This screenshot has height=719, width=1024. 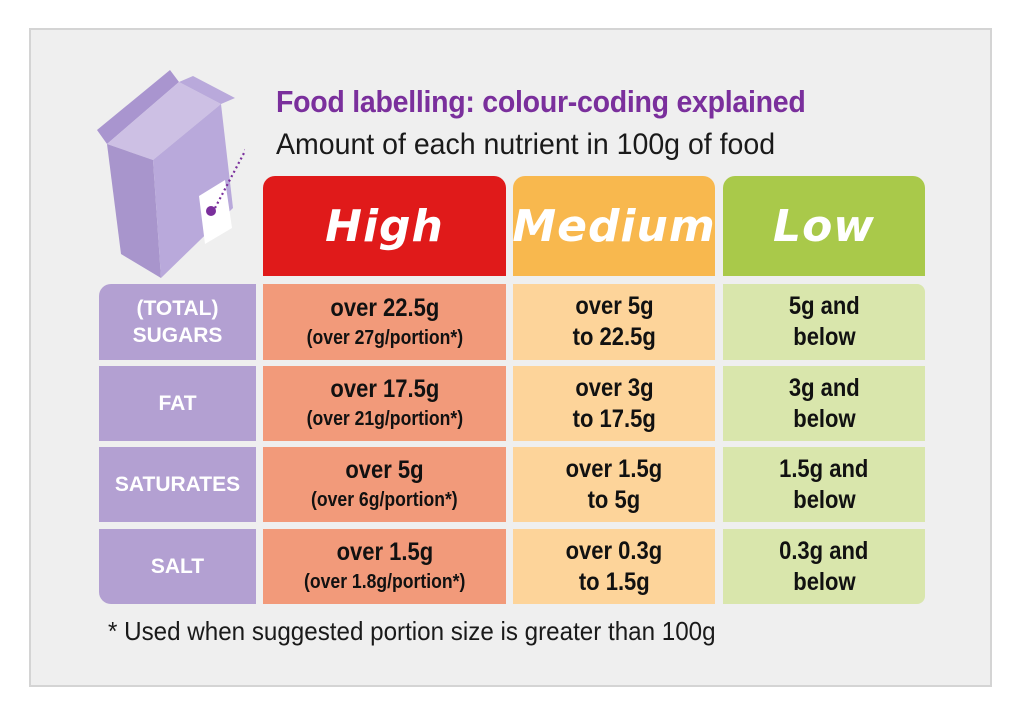 What do you see at coordinates (824, 484) in the screenshot?
I see `cell-saturates-low: 1.5g and below` at bounding box center [824, 484].